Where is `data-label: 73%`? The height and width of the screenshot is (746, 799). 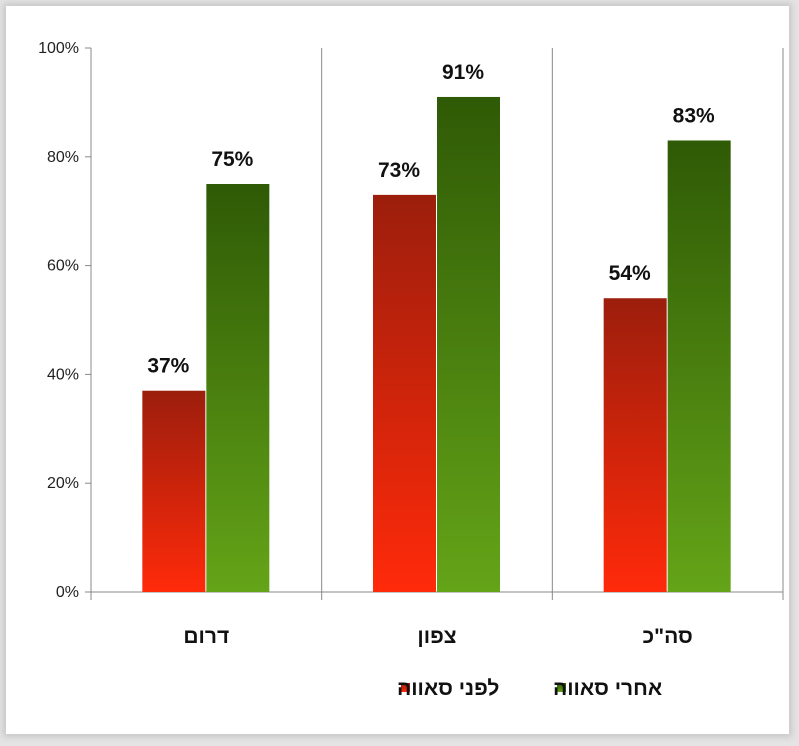 data-label: 73% is located at coordinates (399, 170).